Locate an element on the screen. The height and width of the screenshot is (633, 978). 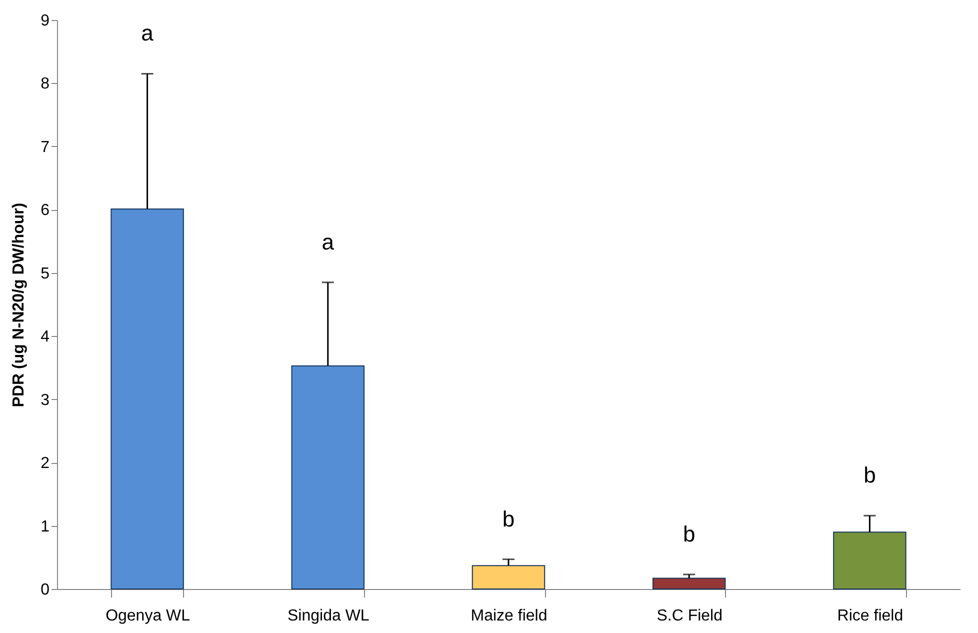
y-tick-label: 3 is located at coordinates (45, 400).